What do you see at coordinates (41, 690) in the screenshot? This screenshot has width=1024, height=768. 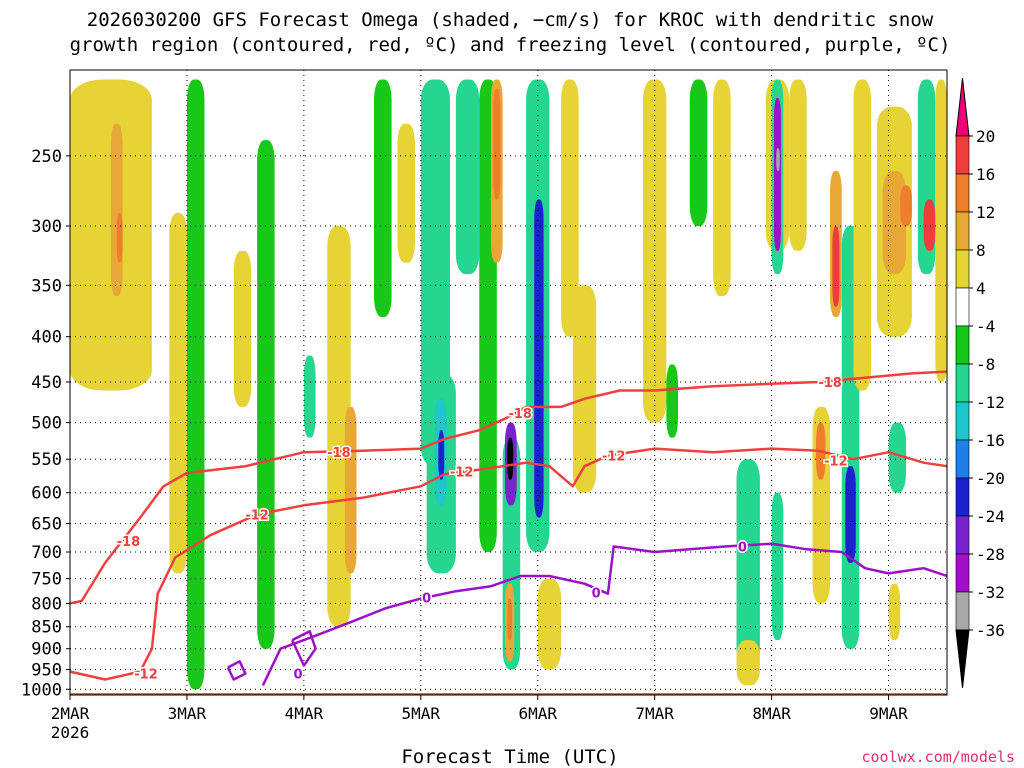 I see `y-tick-label-1000: 1000` at bounding box center [41, 690].